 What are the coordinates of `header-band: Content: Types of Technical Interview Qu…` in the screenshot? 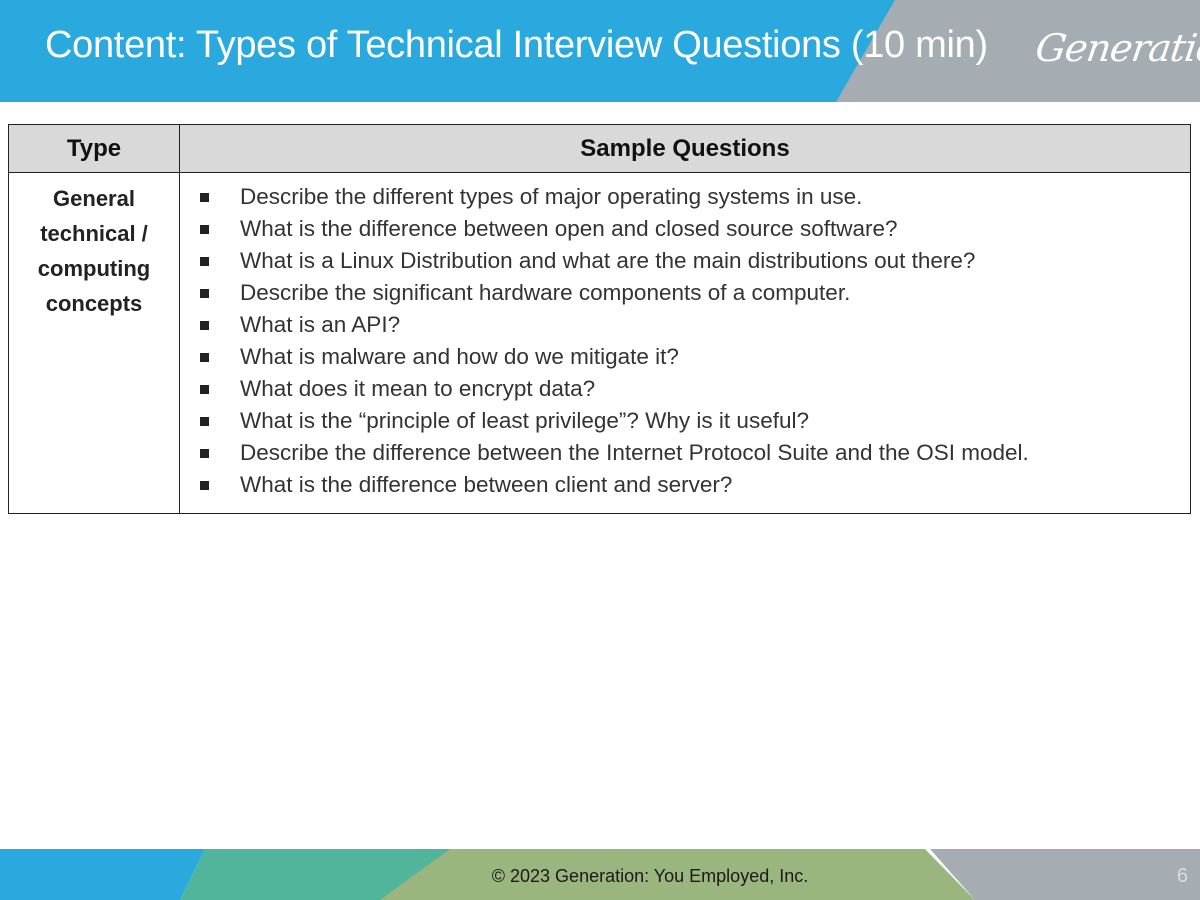 It's located at (600, 51).